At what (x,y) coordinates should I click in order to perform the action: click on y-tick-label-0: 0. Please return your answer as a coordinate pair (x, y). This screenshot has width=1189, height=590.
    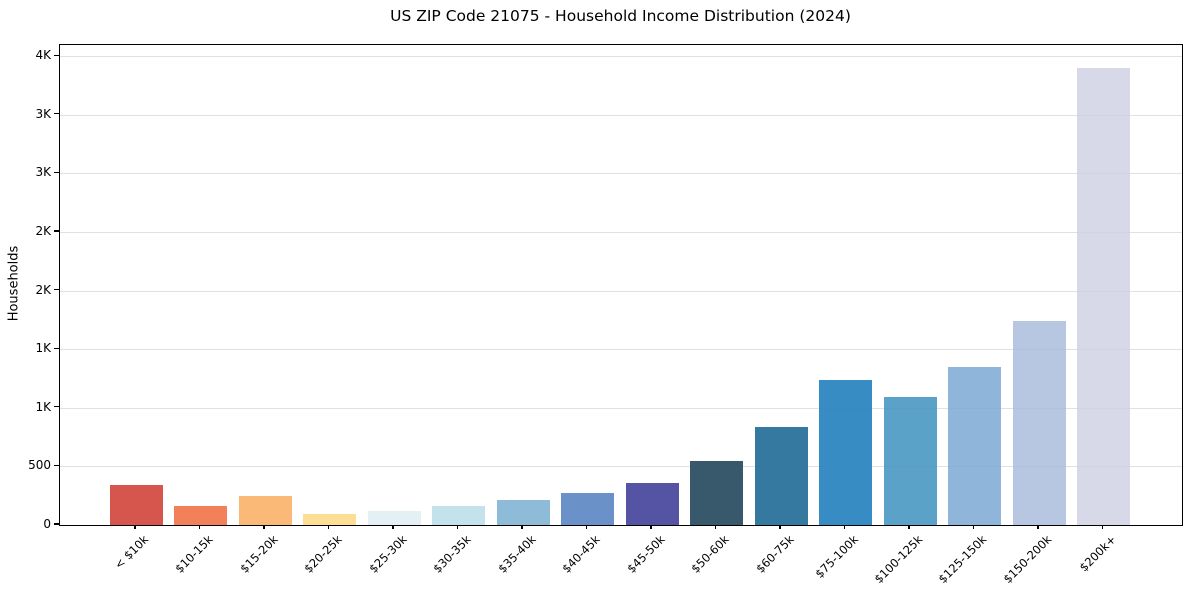
    Looking at the image, I should click on (47, 524).